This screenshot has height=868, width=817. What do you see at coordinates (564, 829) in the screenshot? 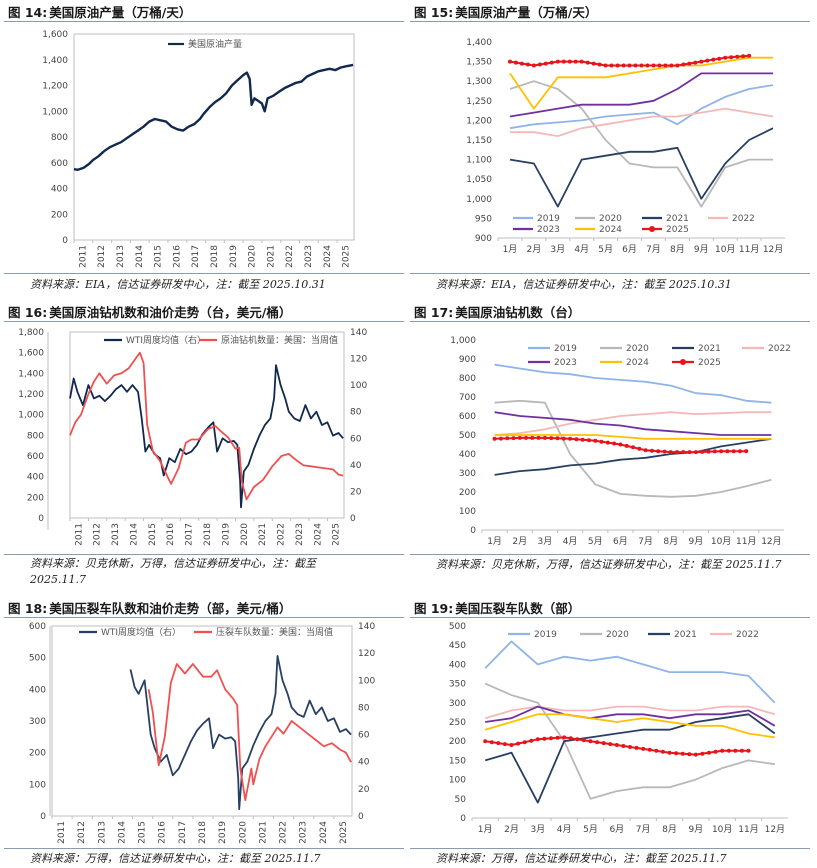
I see `x-tick-label: 4月` at bounding box center [564, 829].